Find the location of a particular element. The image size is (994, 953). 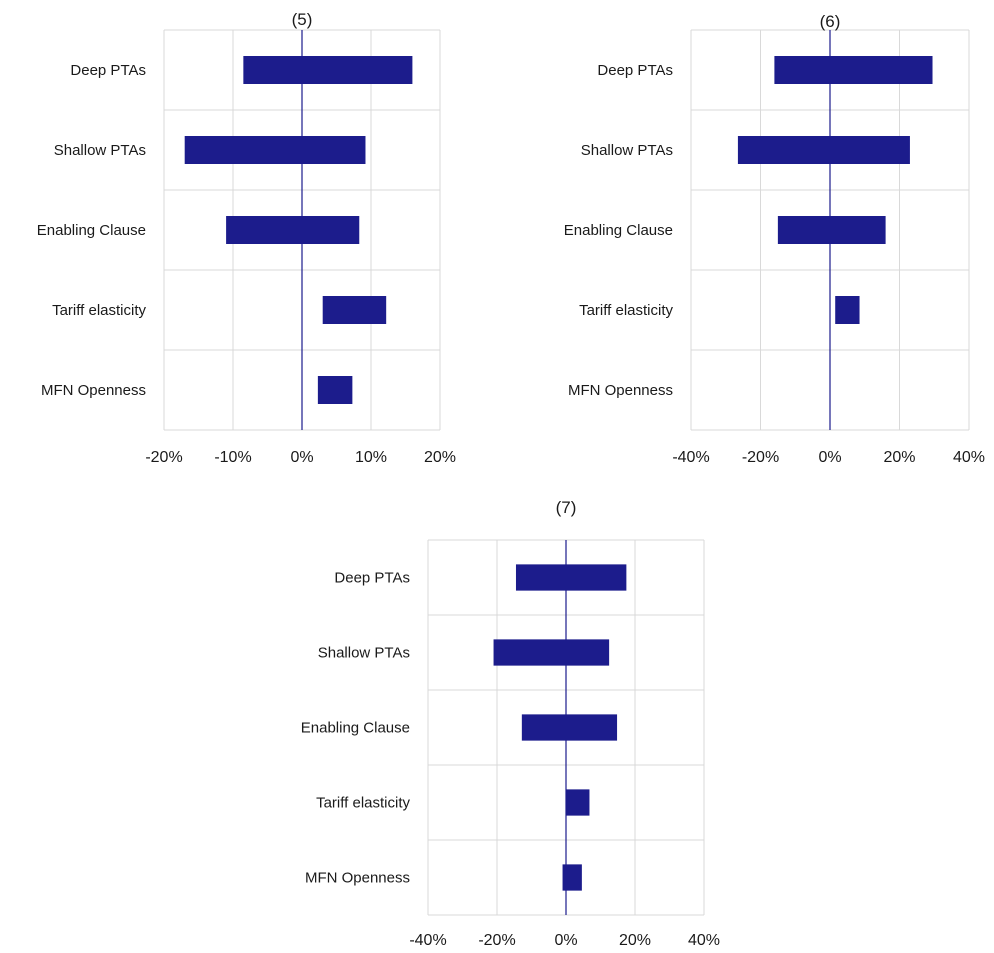

chart-title: (7) is located at coordinates (566, 507).